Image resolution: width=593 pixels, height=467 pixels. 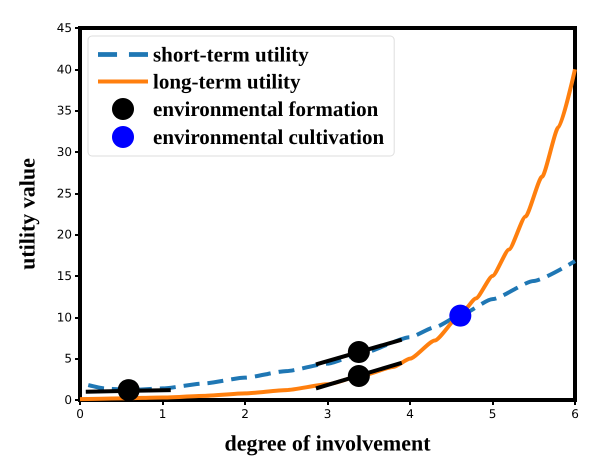 What do you see at coordinates (492, 414) in the screenshot?
I see `x-tick-label: 5` at bounding box center [492, 414].